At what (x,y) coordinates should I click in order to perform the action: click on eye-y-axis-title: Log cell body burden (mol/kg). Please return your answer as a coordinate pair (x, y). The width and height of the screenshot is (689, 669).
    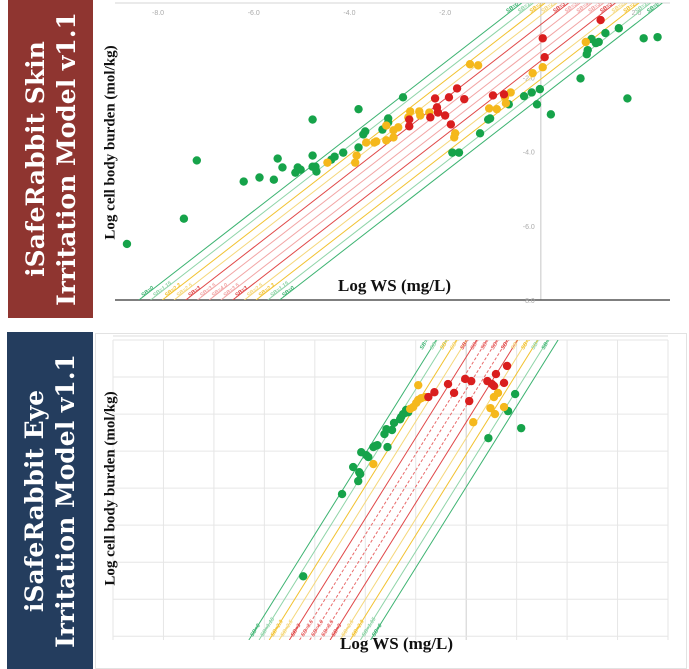
    Looking at the image, I should click on (110, 488).